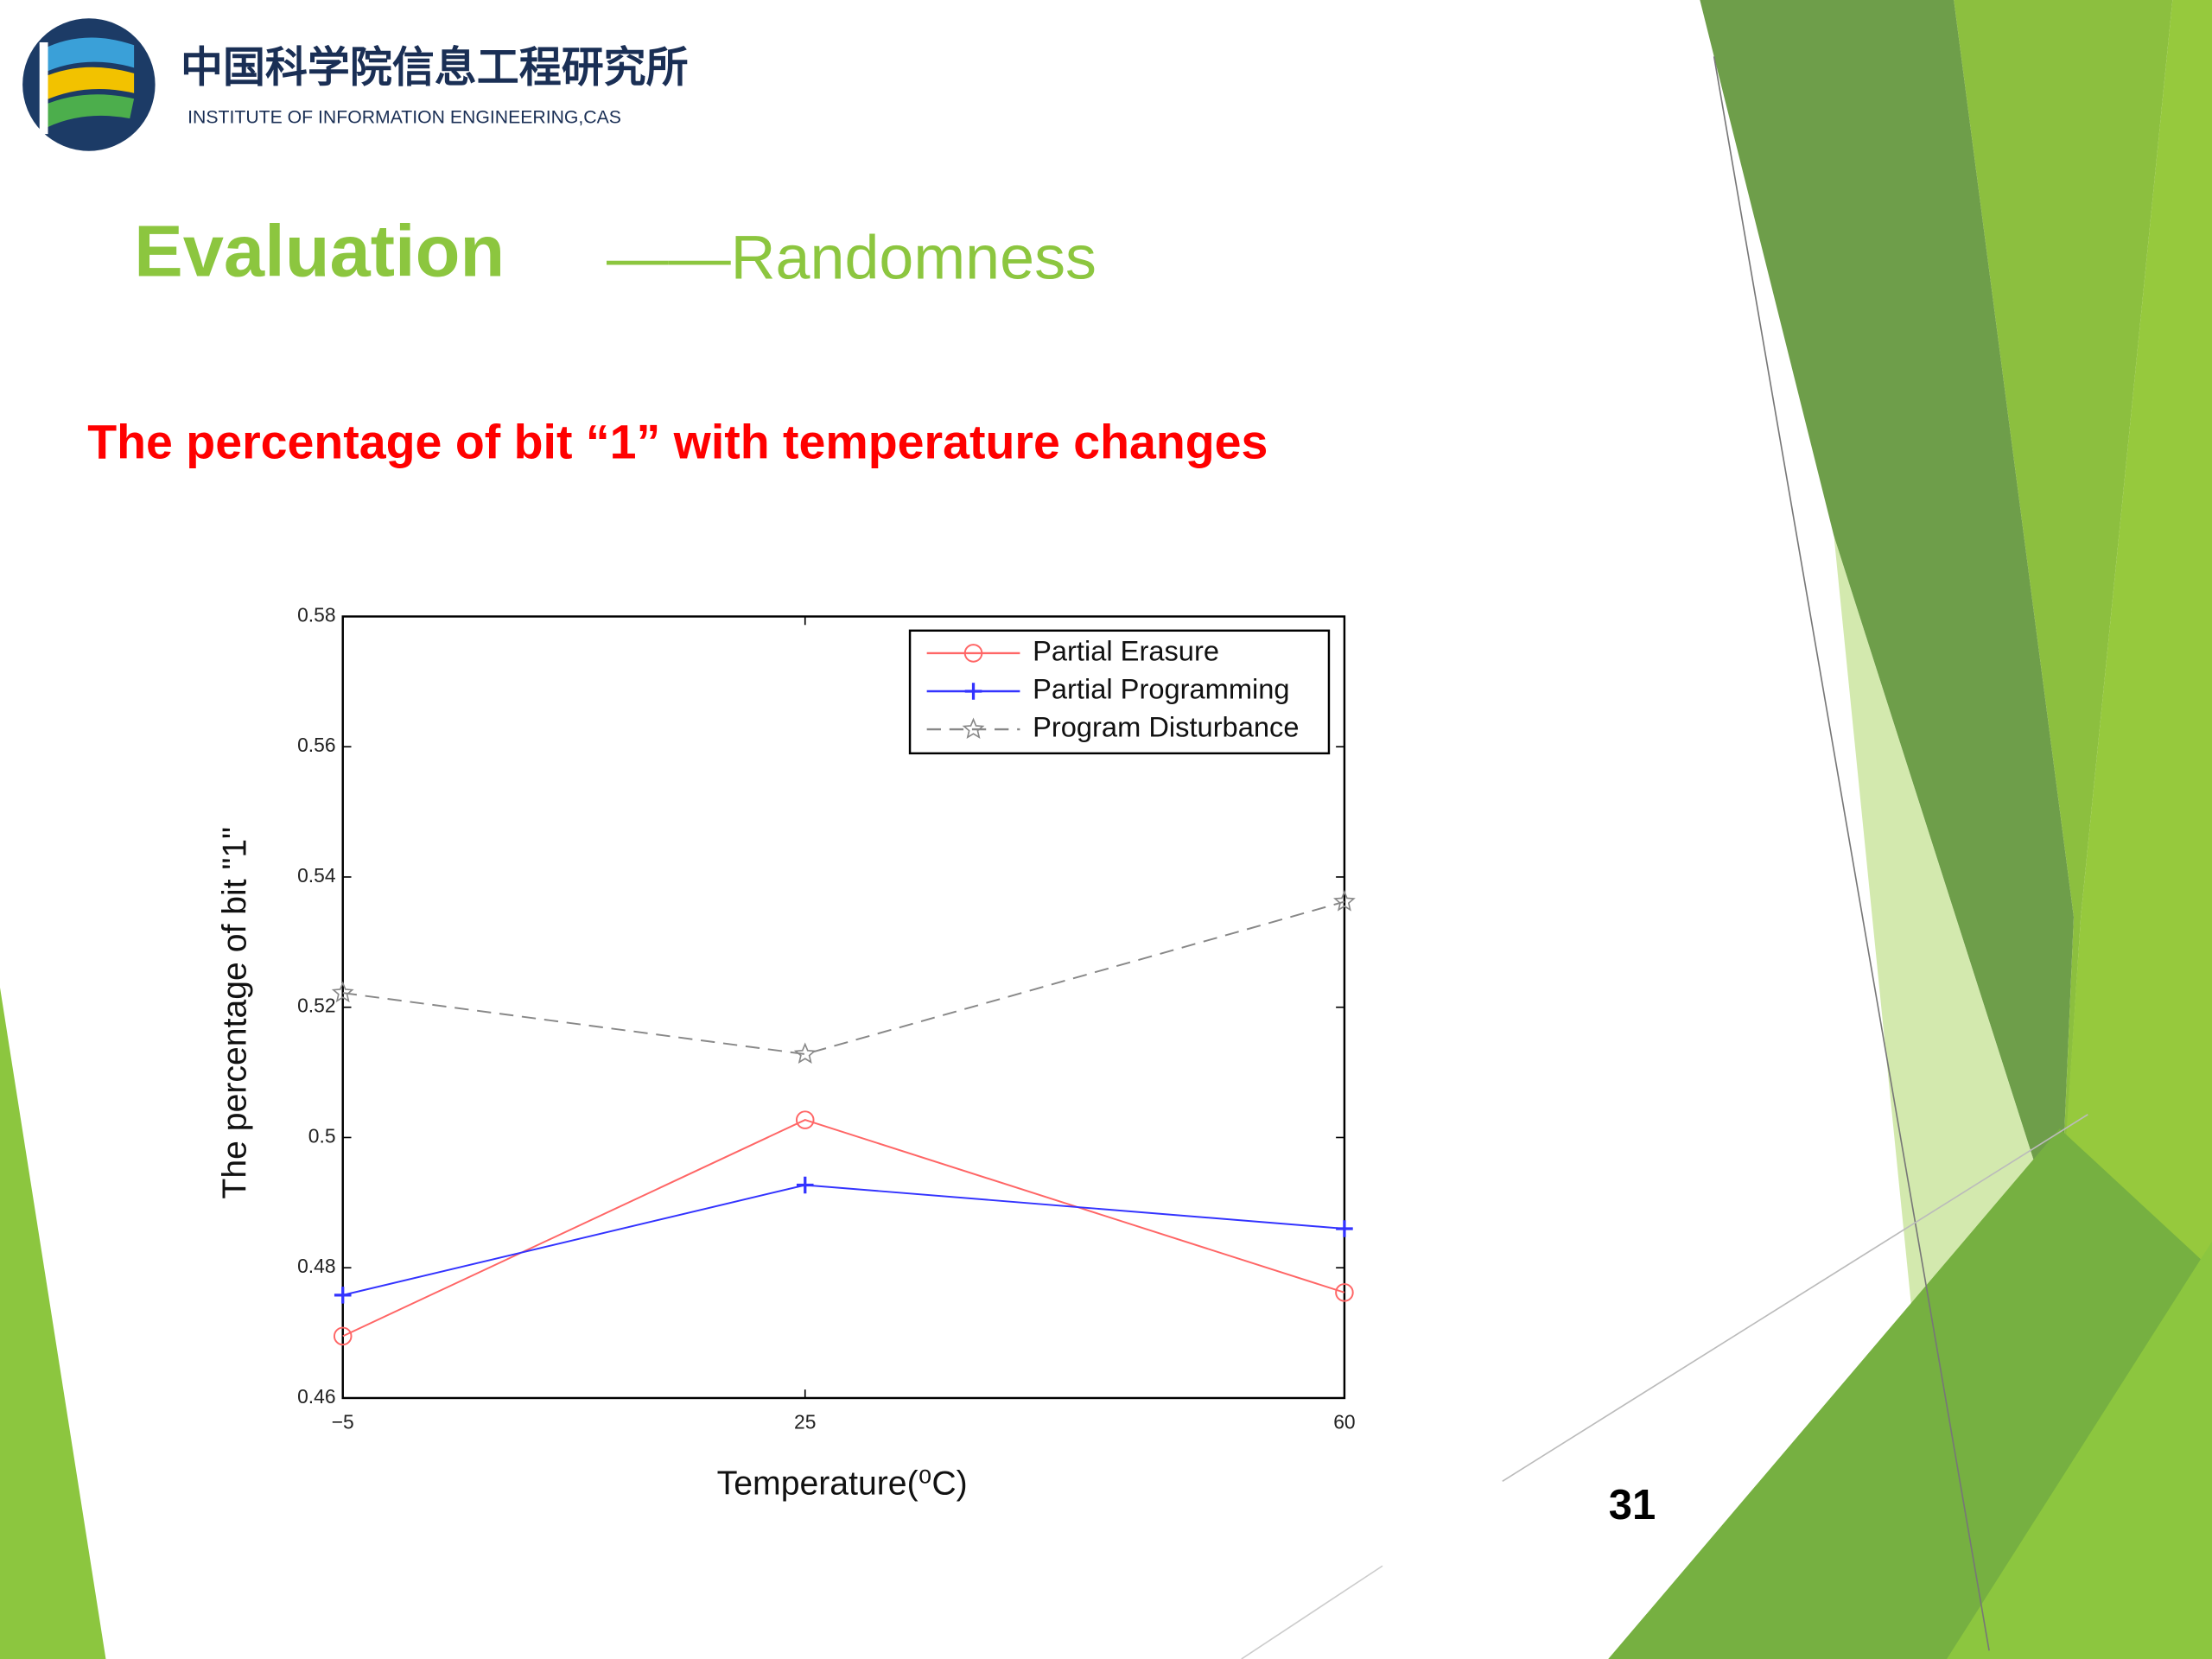 Image resolution: width=2212 pixels, height=1659 pixels. What do you see at coordinates (316, 1396) in the screenshot?
I see `y-tick-label: 0.46` at bounding box center [316, 1396].